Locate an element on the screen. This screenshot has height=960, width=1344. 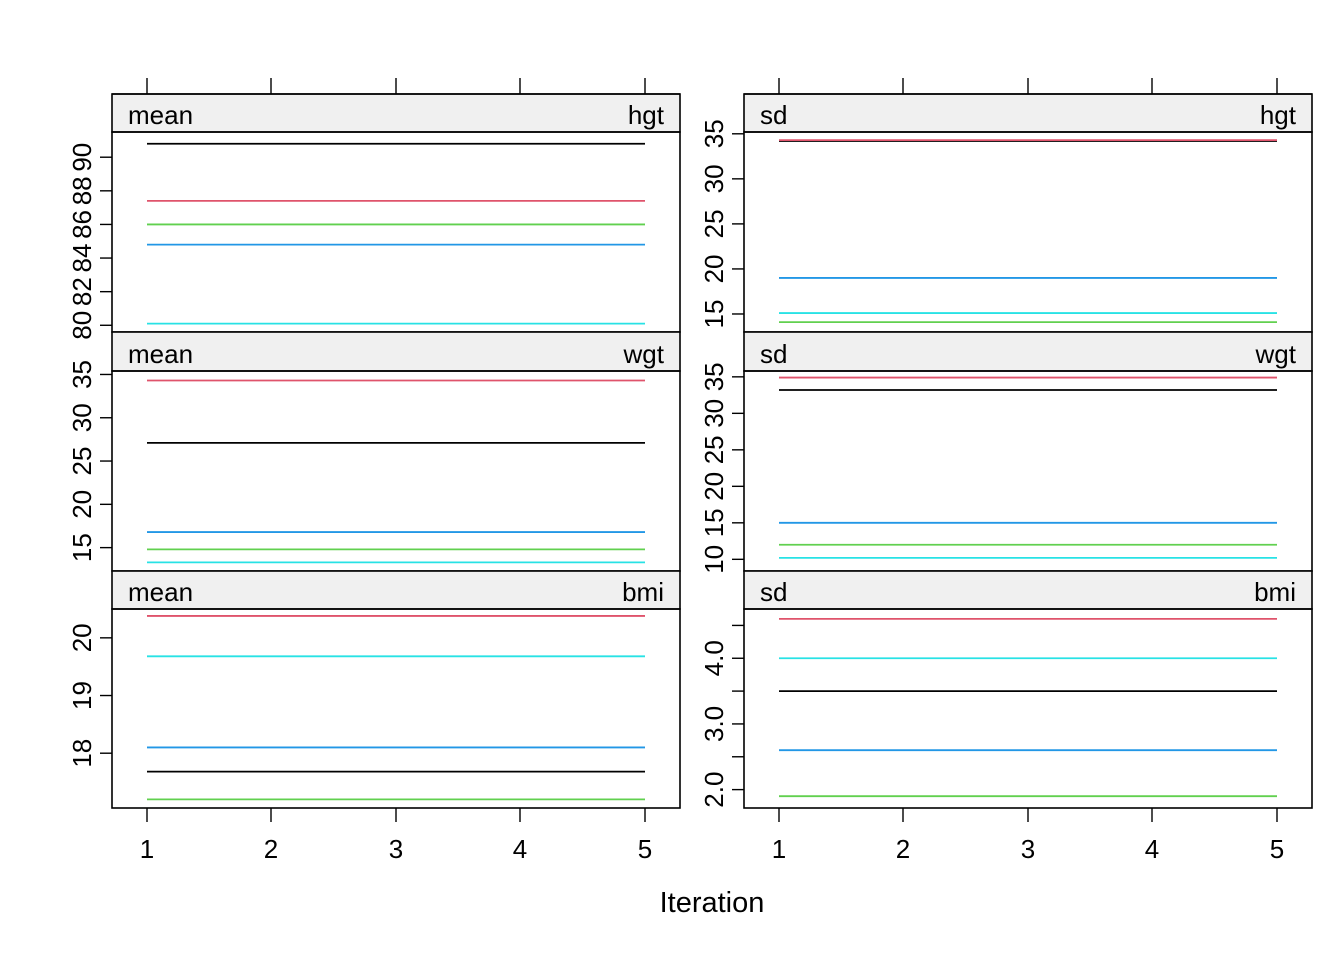
x-axis-label: Iteration is located at coordinates (712, 903).